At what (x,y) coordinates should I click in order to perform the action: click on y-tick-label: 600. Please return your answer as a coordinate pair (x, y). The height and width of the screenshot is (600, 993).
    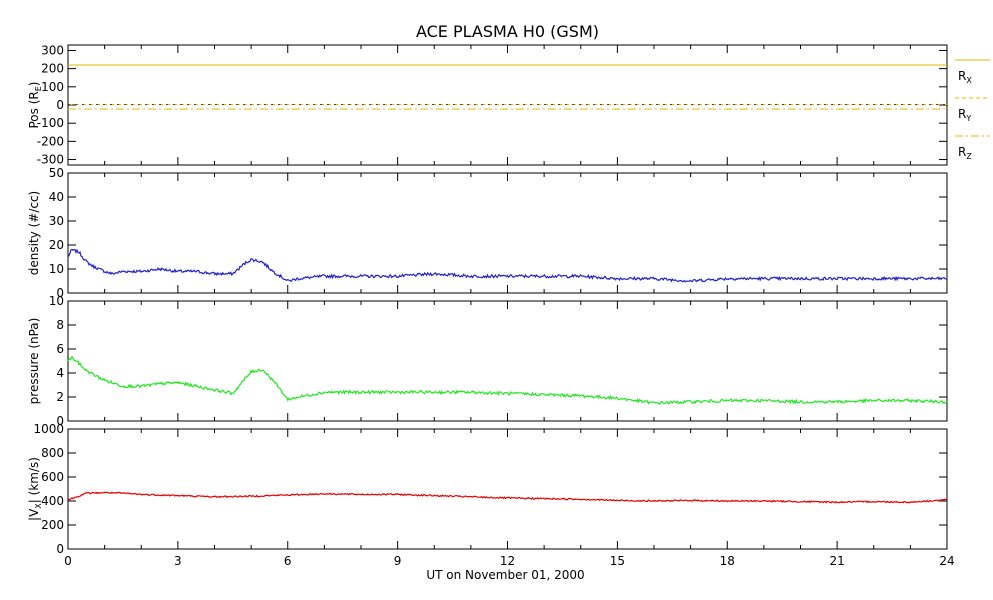
    Looking at the image, I should click on (52, 477).